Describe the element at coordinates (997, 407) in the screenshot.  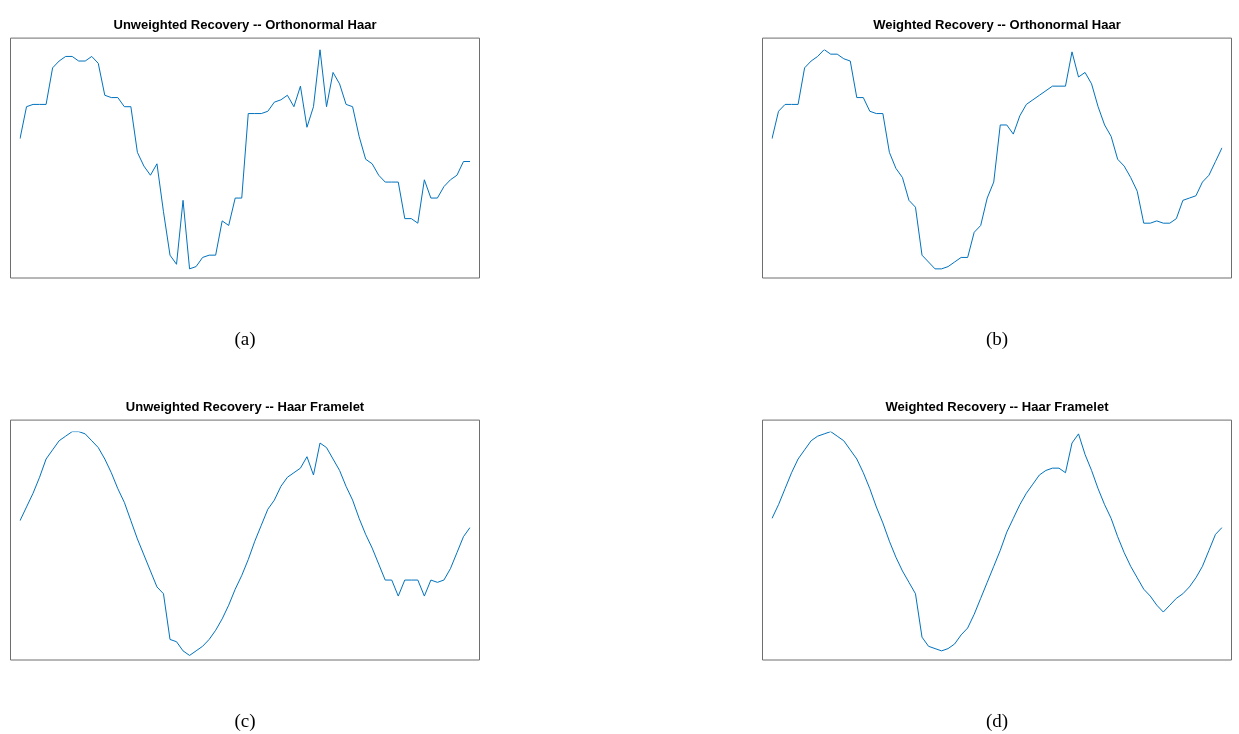
I see `chart-title: Weighted Recovery -- Haar Framelet` at that location.